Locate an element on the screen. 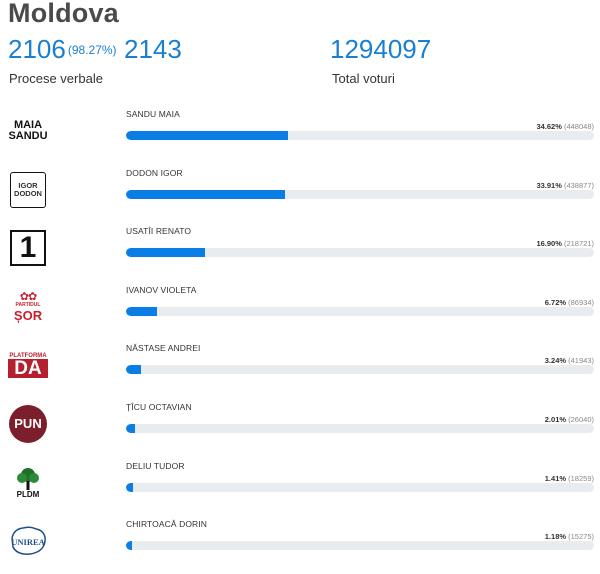 The width and height of the screenshot is (600, 574). candidate-result: 3.24% (41943) is located at coordinates (569, 360).